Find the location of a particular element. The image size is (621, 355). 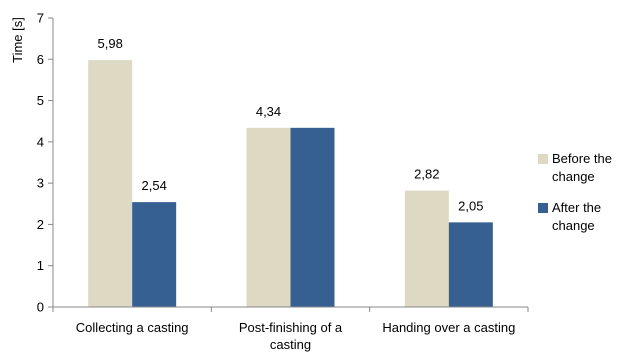

y-tick-label: 5 is located at coordinates (40, 100).